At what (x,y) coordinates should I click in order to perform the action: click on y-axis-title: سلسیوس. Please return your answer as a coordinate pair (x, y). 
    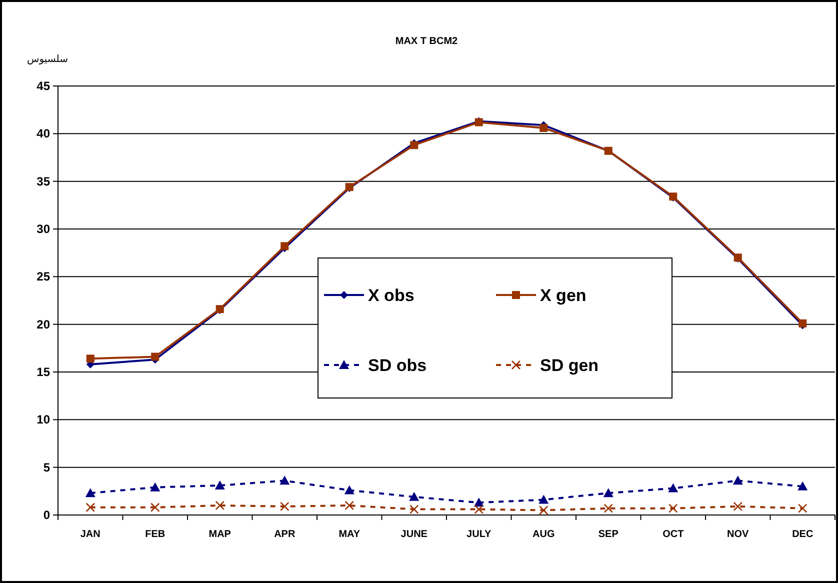
    Looking at the image, I should click on (47, 59).